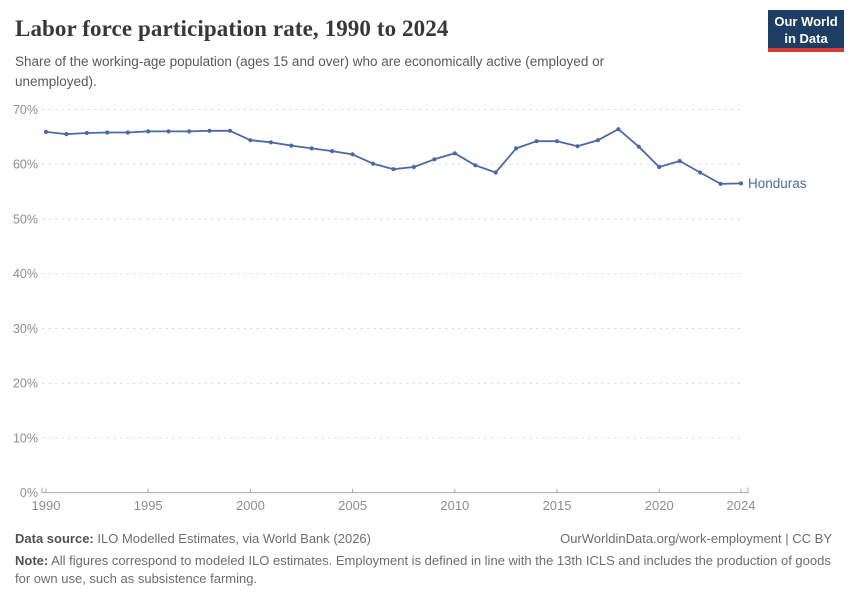  I want to click on data-point-2007, so click(393, 169).